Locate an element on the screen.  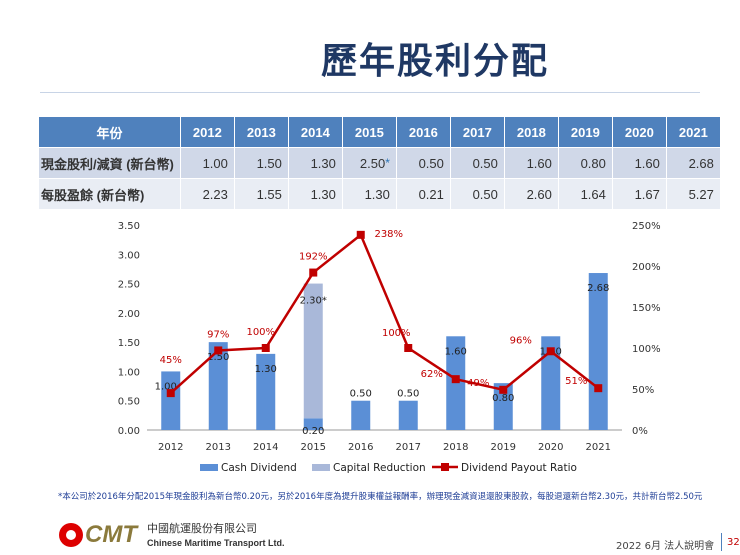
bar-capital-reduction is located at coordinates (313, 351).